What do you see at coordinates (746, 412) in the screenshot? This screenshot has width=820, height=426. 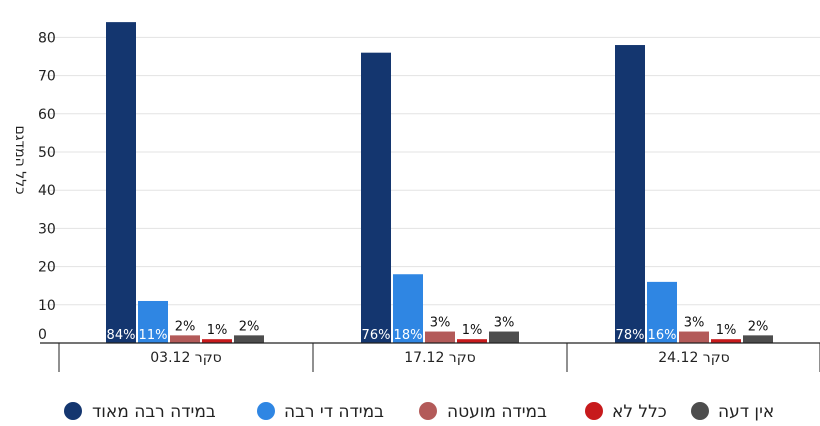 I see `legend-label: אין דעה` at bounding box center [746, 412].